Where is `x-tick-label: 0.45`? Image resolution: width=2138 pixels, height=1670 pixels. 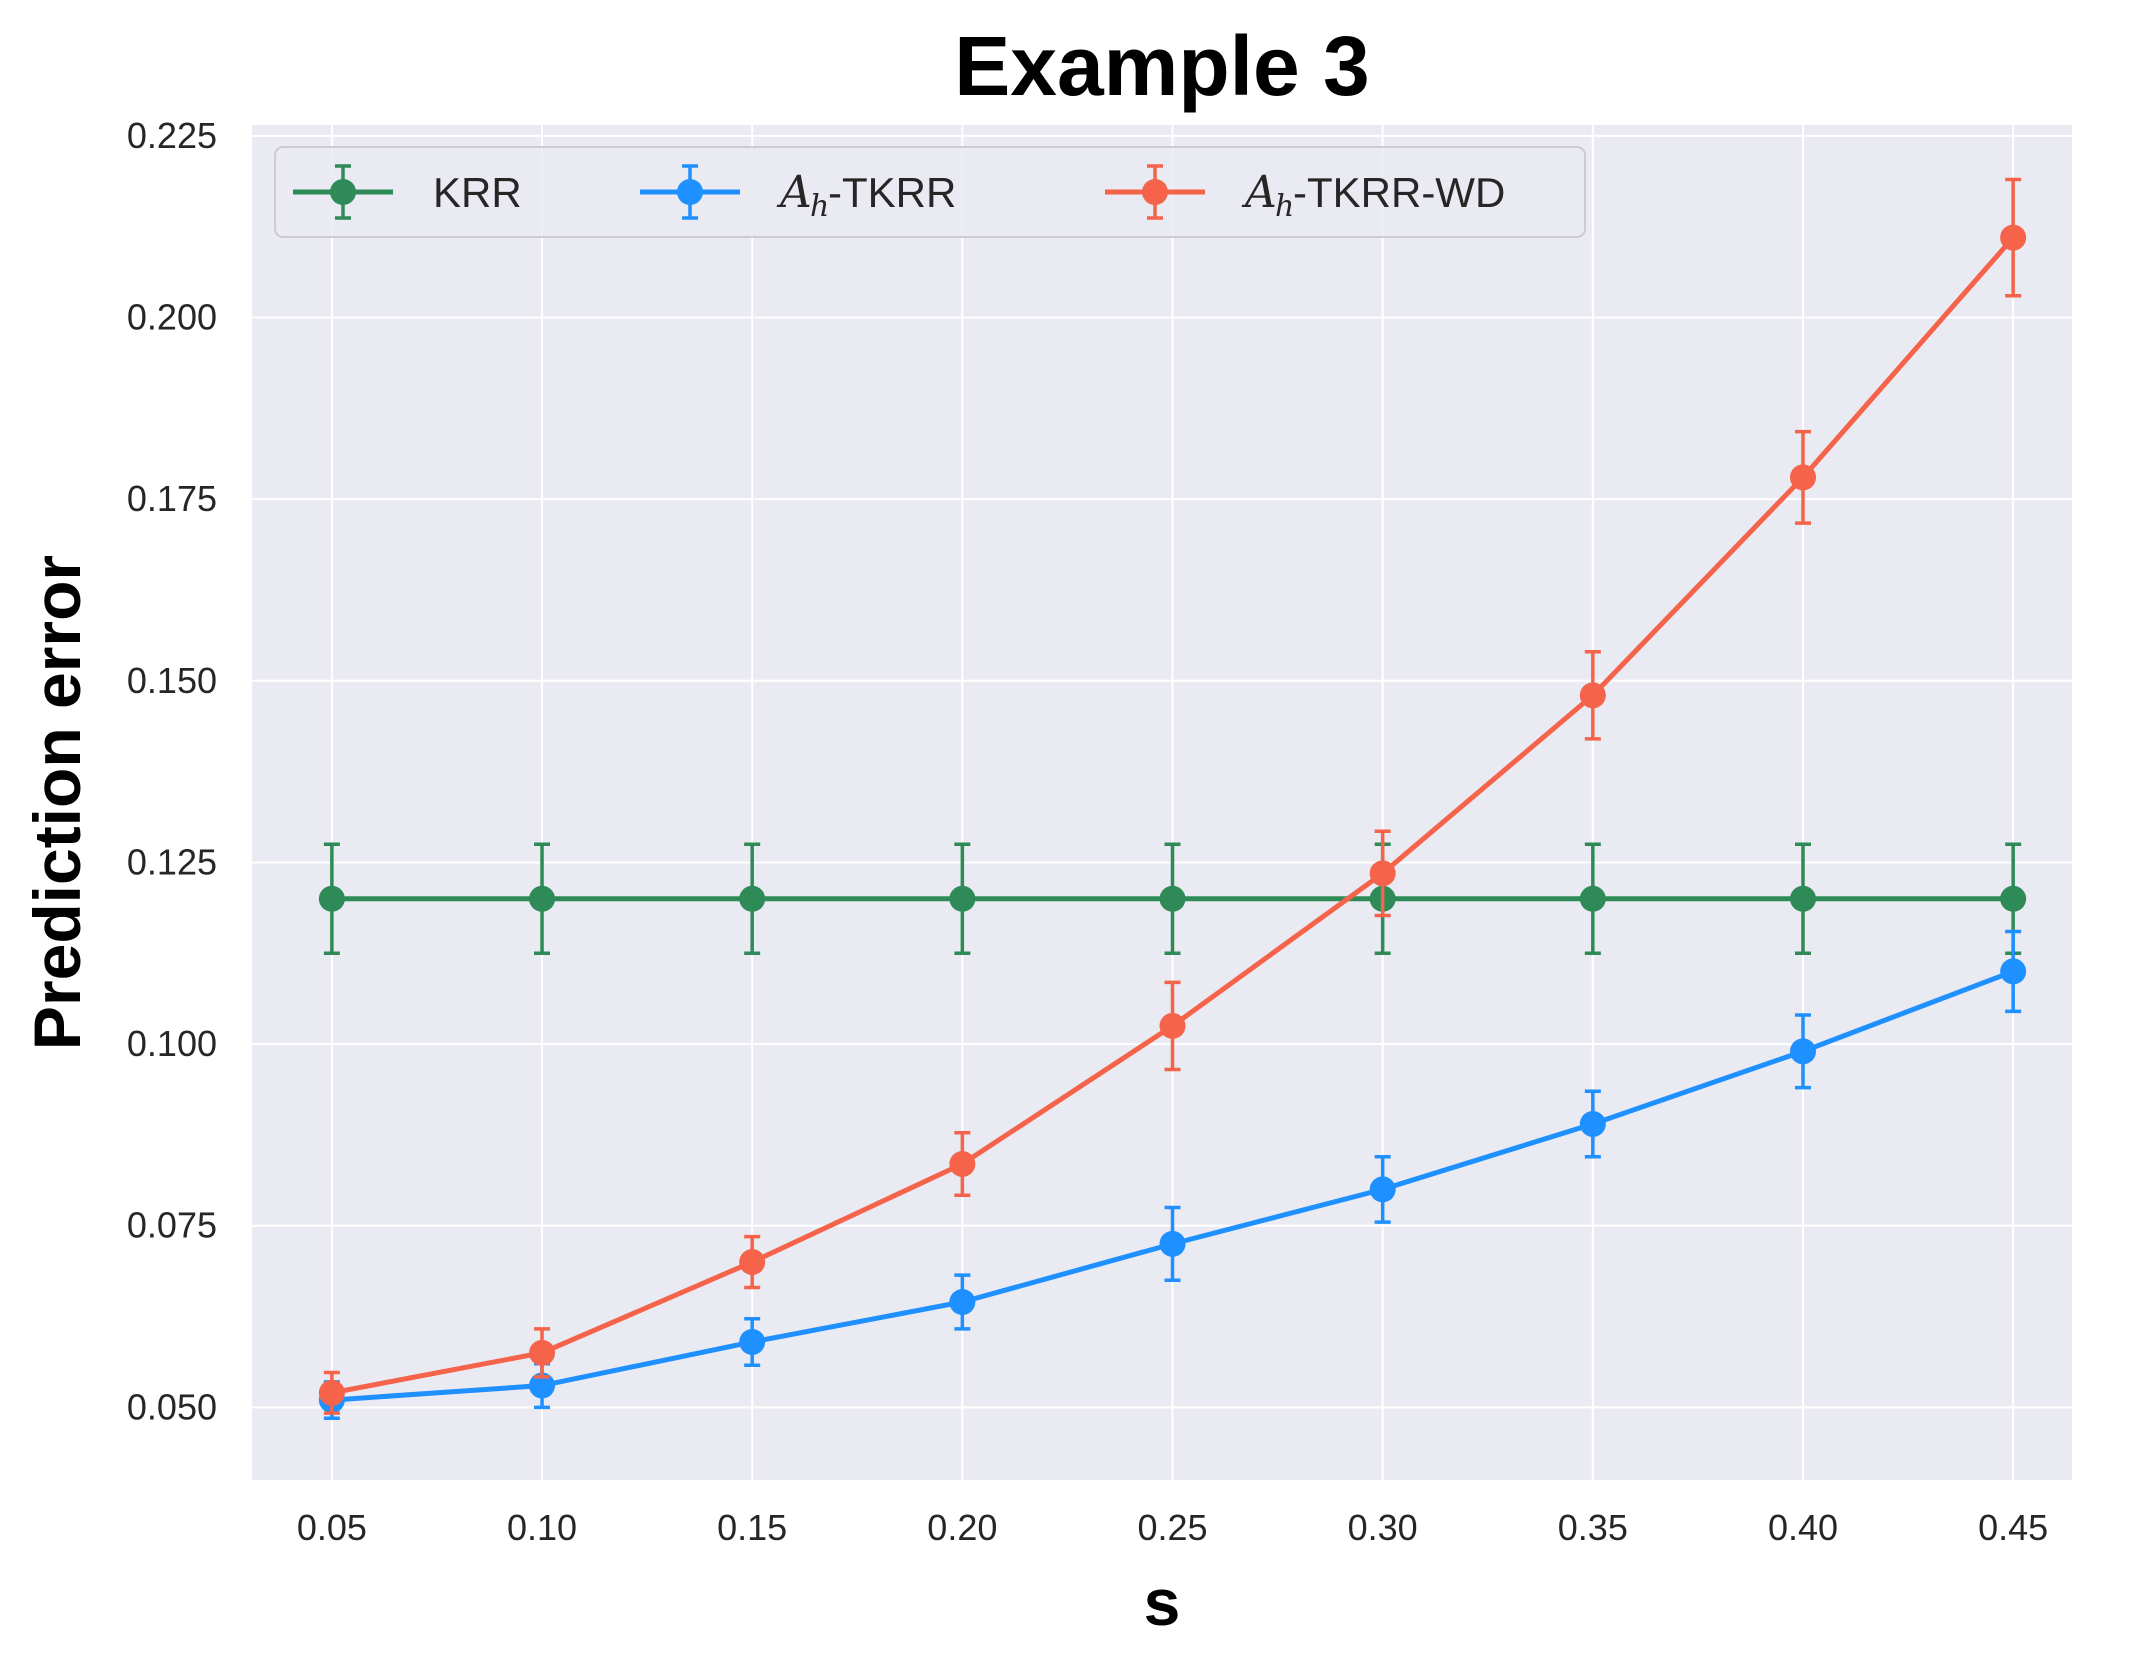
x-tick-label: 0.45 is located at coordinates (2013, 1527).